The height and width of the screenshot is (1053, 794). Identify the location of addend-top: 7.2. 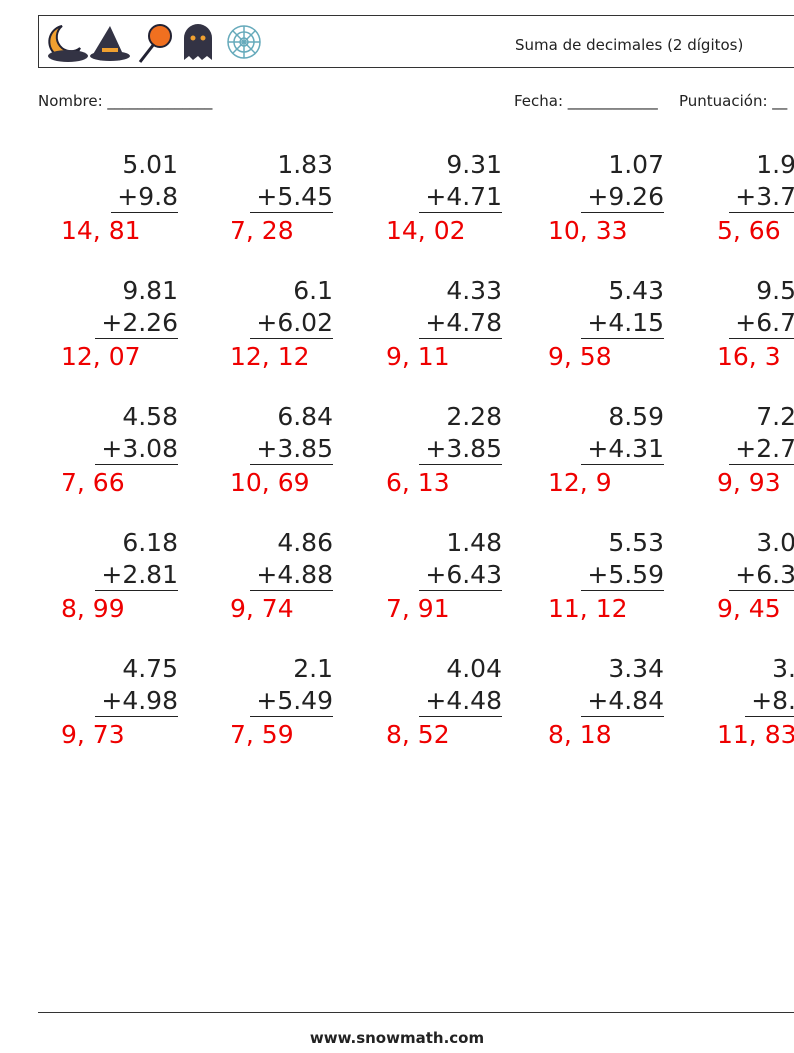
(775, 416).